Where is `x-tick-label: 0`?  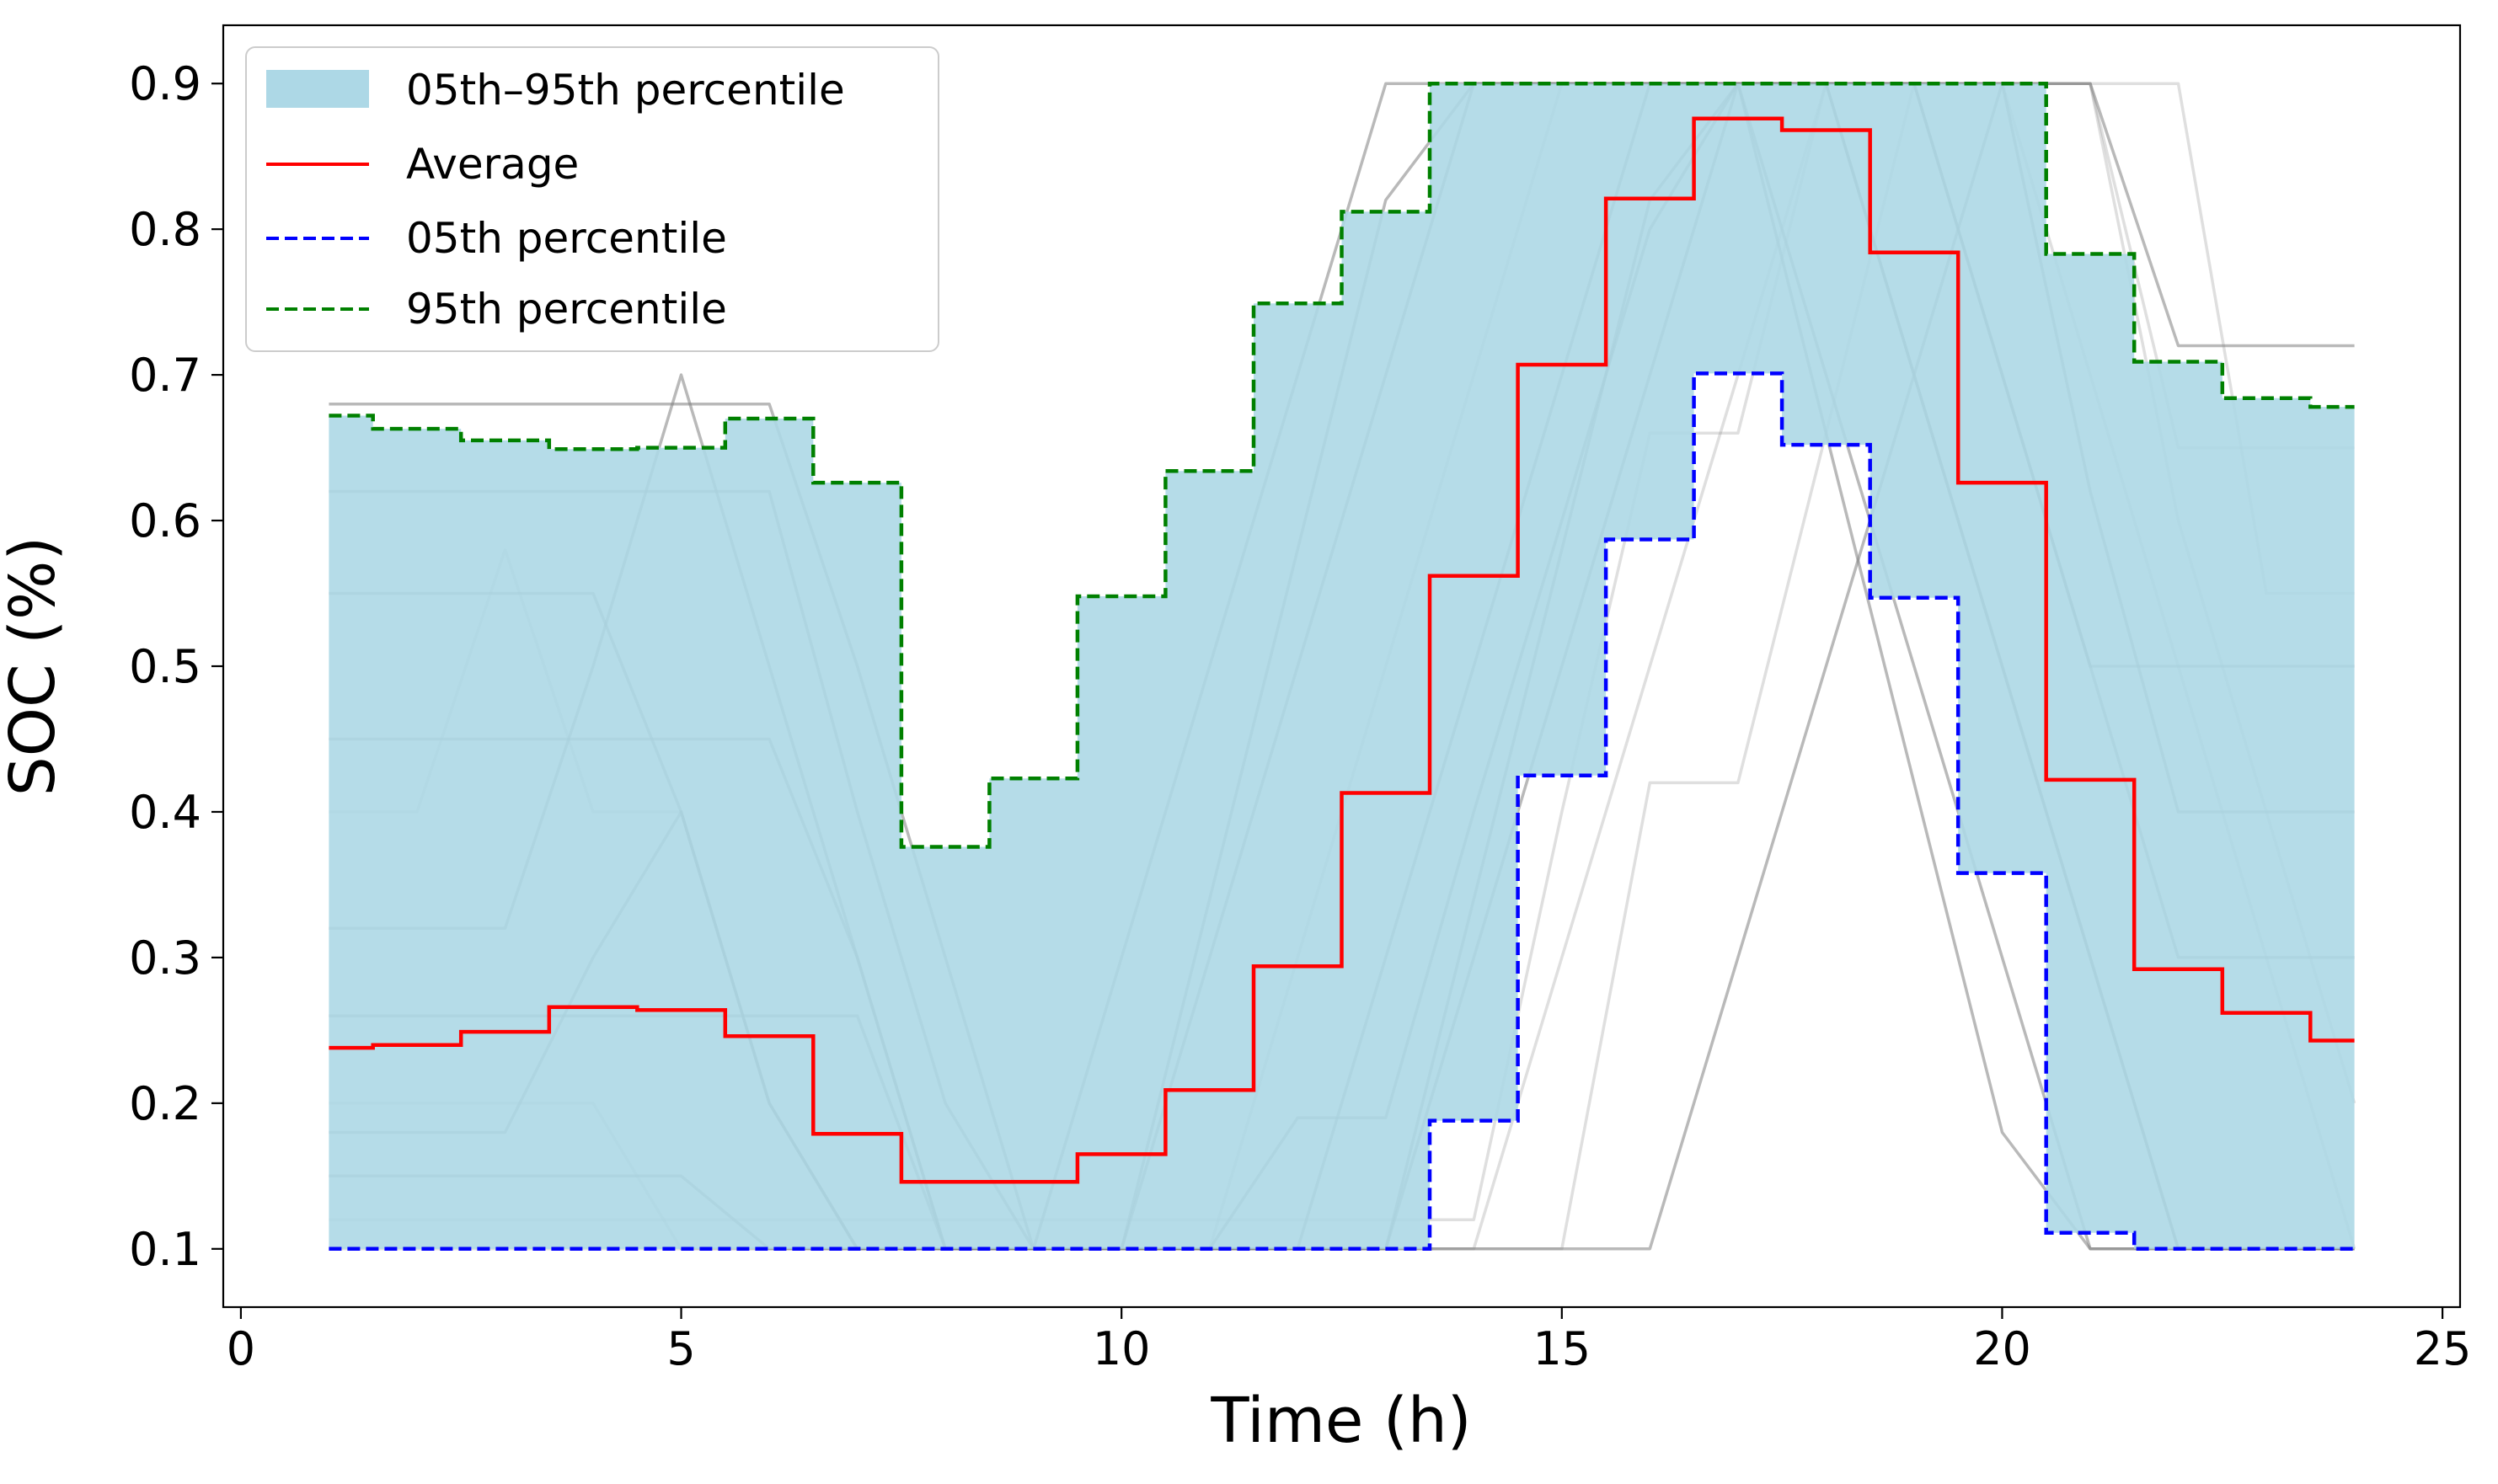 x-tick-label: 0 is located at coordinates (241, 1349).